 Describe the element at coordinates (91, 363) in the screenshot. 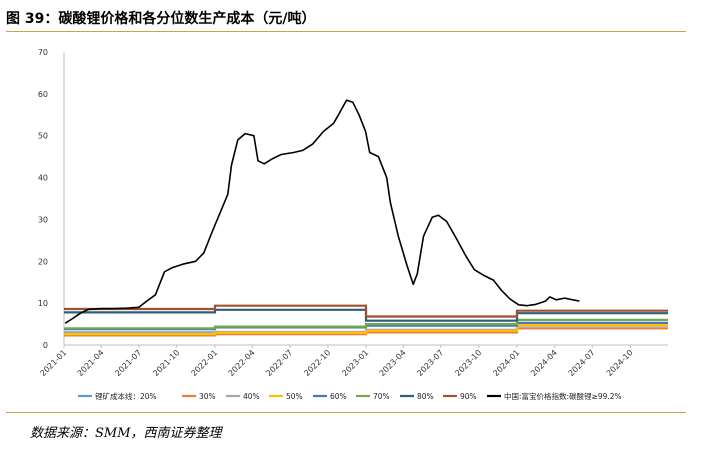

I see `x-tick-label: 2021-04` at that location.